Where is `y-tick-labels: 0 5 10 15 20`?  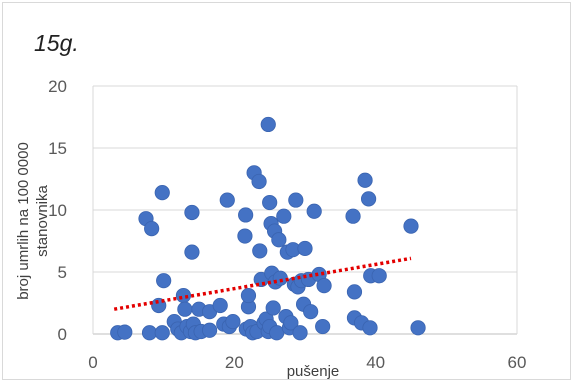 y-tick-labels: 0 5 10 15 20 is located at coordinates (57, 210).